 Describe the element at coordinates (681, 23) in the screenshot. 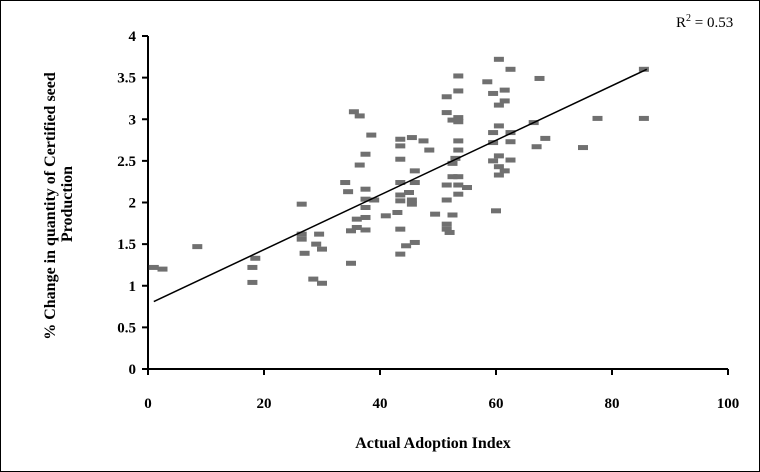

I see `r2-prefix: R` at that location.